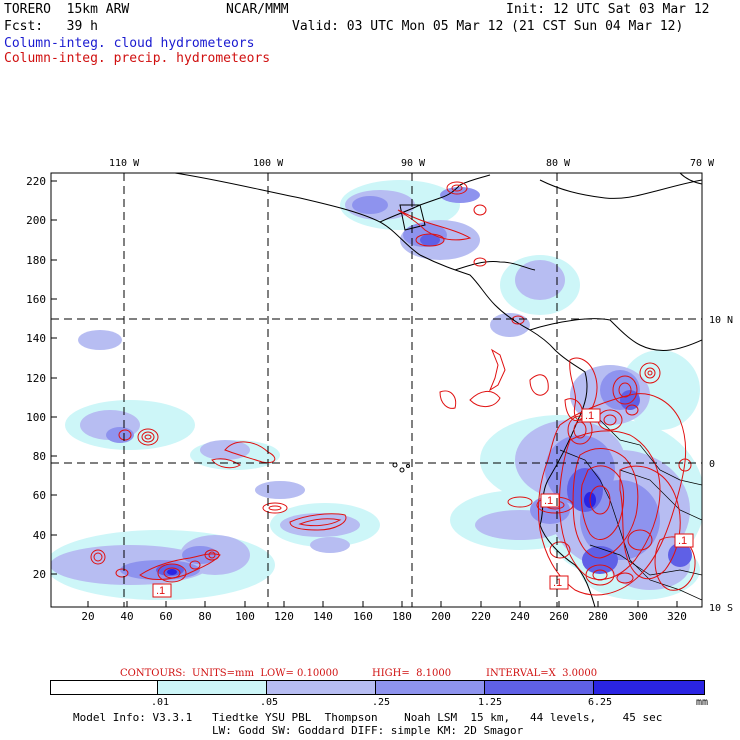 The image size is (740, 740). What do you see at coordinates (165, 615) in the screenshot?
I see `x-tick-label: 60` at bounding box center [165, 615].